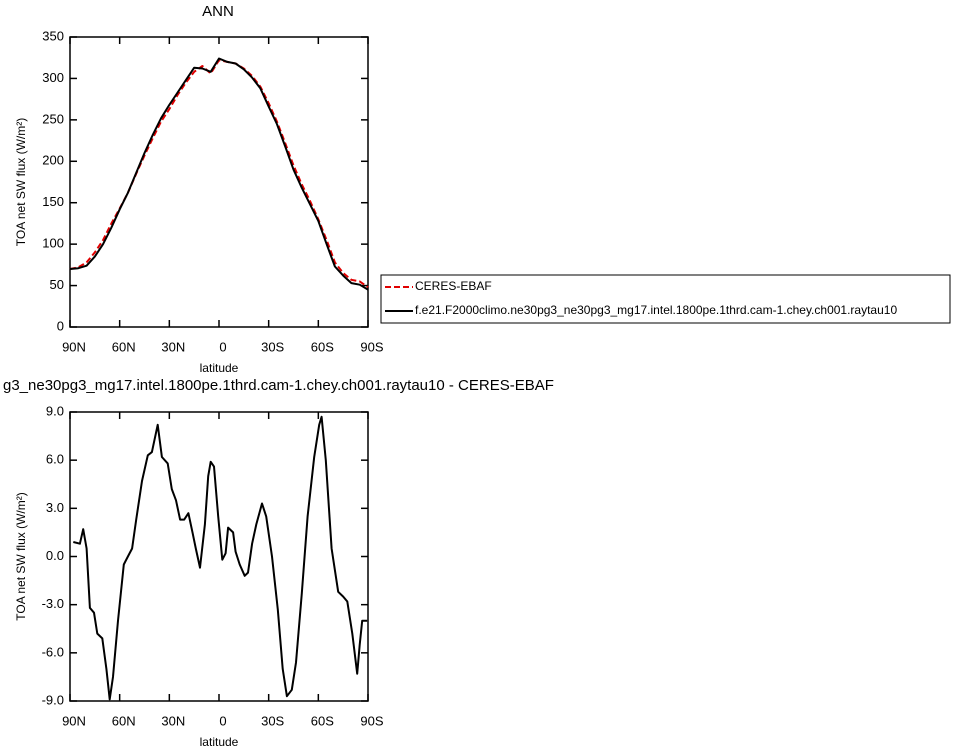 The image size is (956, 754). I want to click on y-tick-label: -9.0, so click(53, 699).